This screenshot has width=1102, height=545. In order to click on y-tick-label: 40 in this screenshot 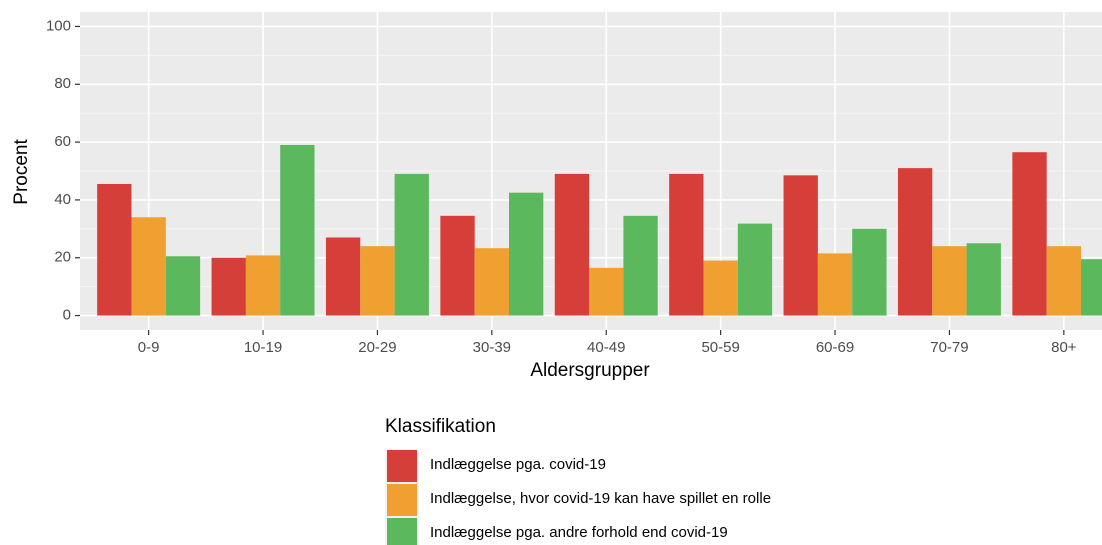, I will do `click(62, 199)`.